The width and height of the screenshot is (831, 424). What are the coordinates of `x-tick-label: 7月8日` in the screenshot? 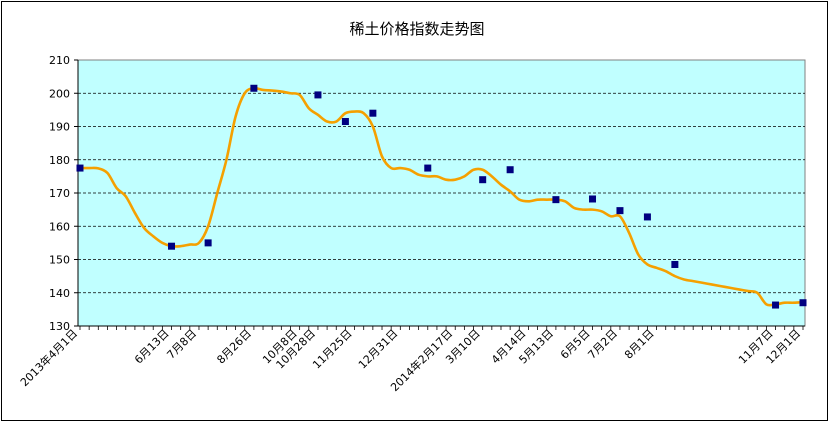 It's located at (181, 344).